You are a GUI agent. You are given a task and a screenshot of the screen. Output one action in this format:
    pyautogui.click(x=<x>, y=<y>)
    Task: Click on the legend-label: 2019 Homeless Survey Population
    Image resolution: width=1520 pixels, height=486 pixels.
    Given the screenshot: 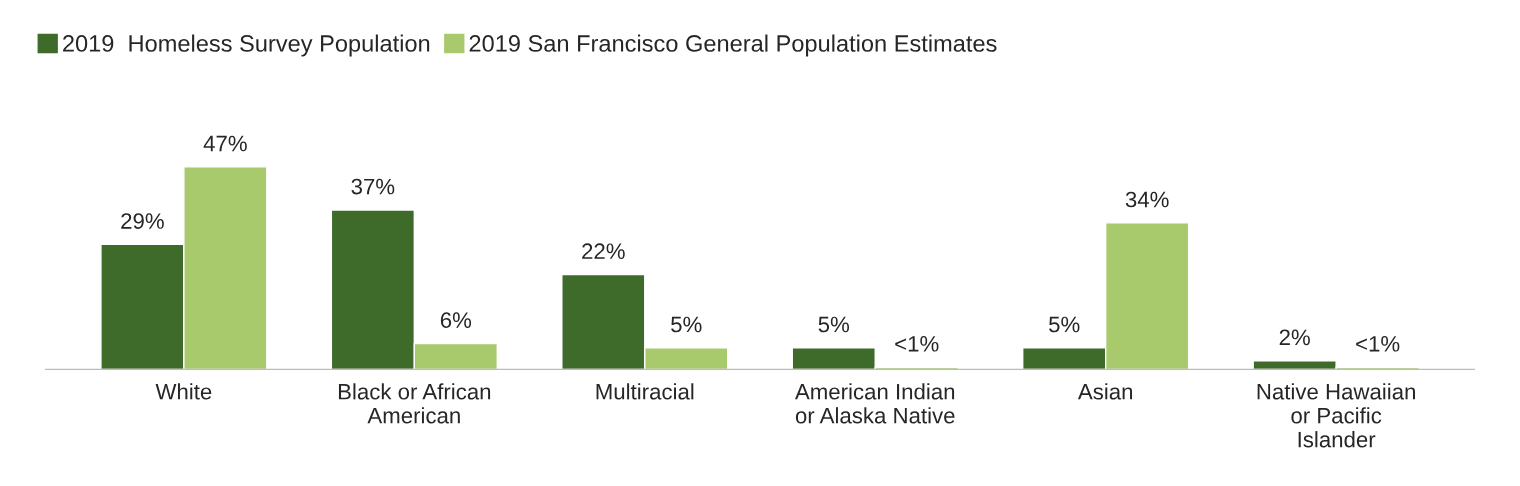 What is the action you would take?
    pyautogui.click(x=246, y=45)
    